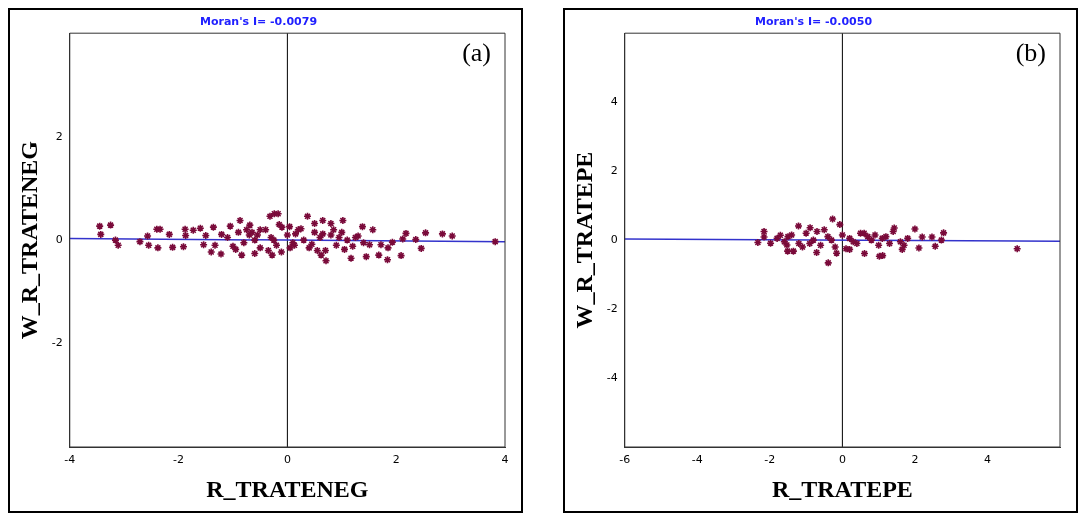 This screenshot has width=1078, height=524. Describe the element at coordinates (28, 240) in the screenshot. I see `y-axis-title: W_R_TRATENEG` at that location.